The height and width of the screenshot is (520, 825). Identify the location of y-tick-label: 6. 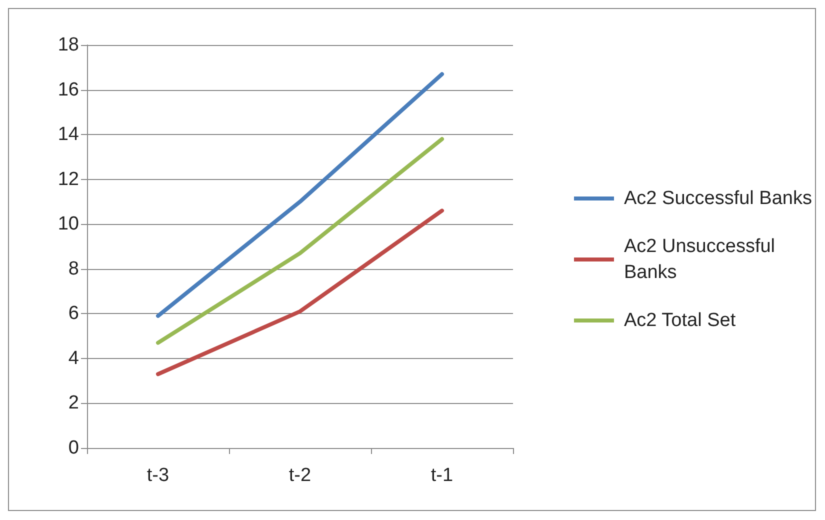
(73, 313).